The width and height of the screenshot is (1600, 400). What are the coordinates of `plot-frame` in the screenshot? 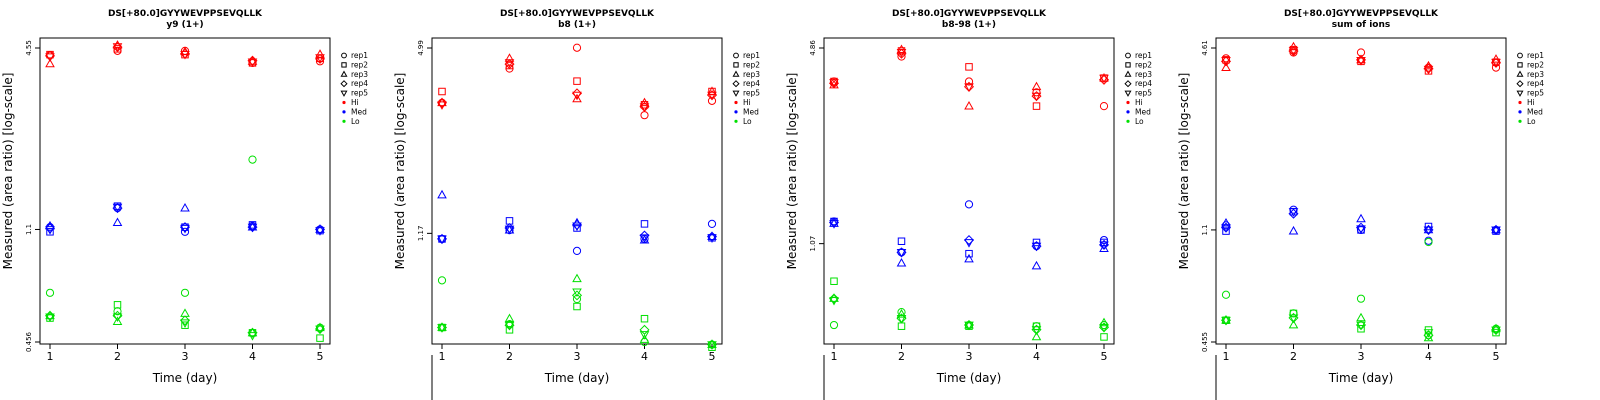 It's located at (185, 191).